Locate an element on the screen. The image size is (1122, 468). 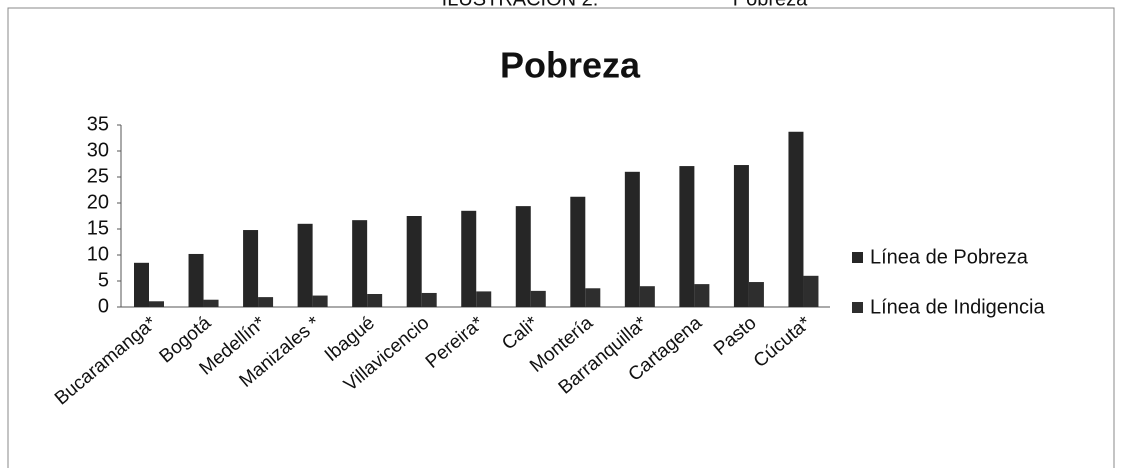
y-tick-label: 20 is located at coordinates (98, 202).